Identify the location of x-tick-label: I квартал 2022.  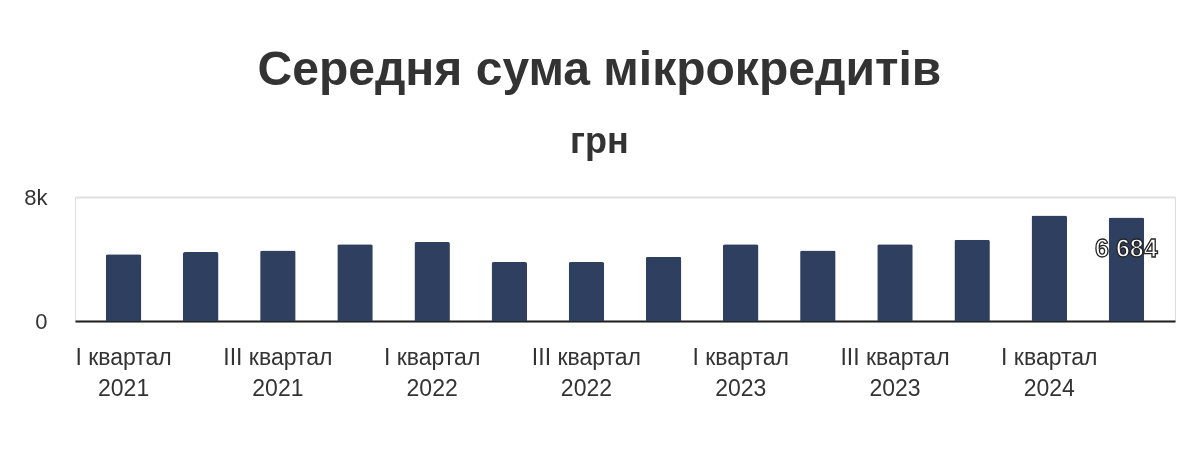
(432, 372).